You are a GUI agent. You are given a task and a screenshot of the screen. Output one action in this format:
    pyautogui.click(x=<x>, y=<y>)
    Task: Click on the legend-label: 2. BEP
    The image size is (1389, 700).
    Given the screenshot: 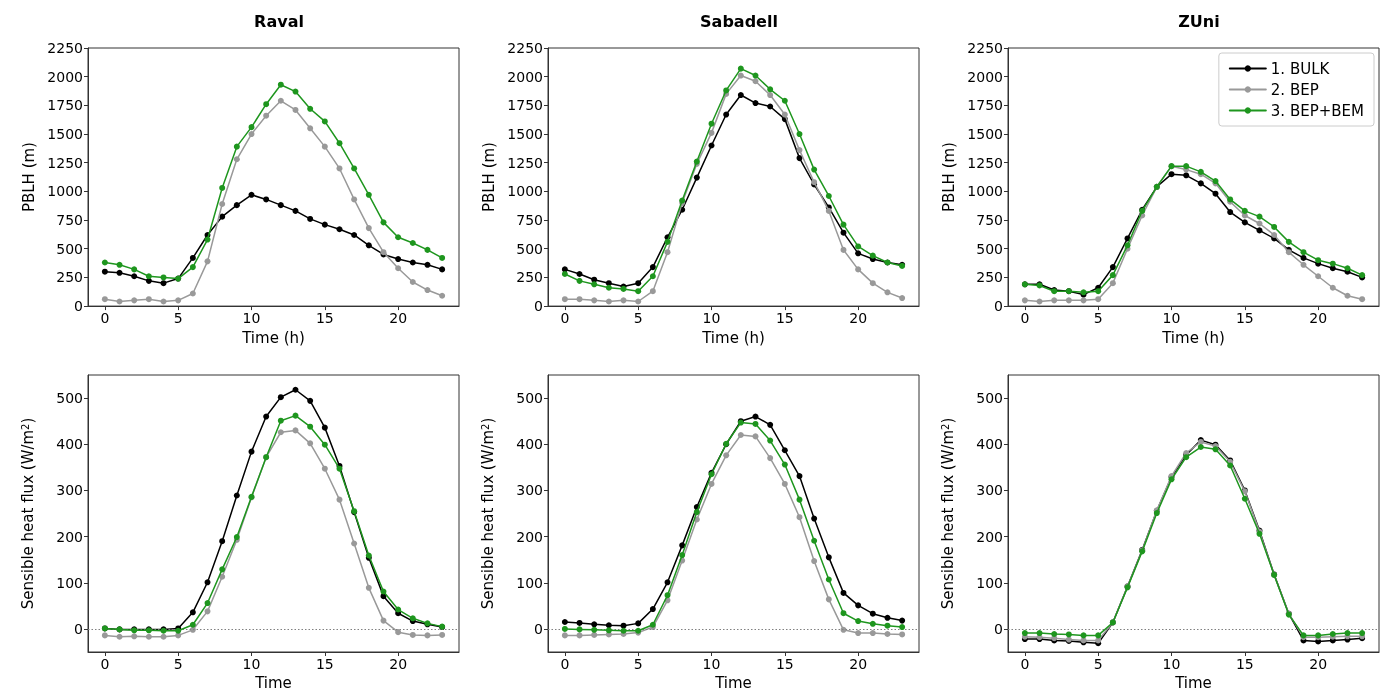 What is the action you would take?
    pyautogui.click(x=1294, y=89)
    